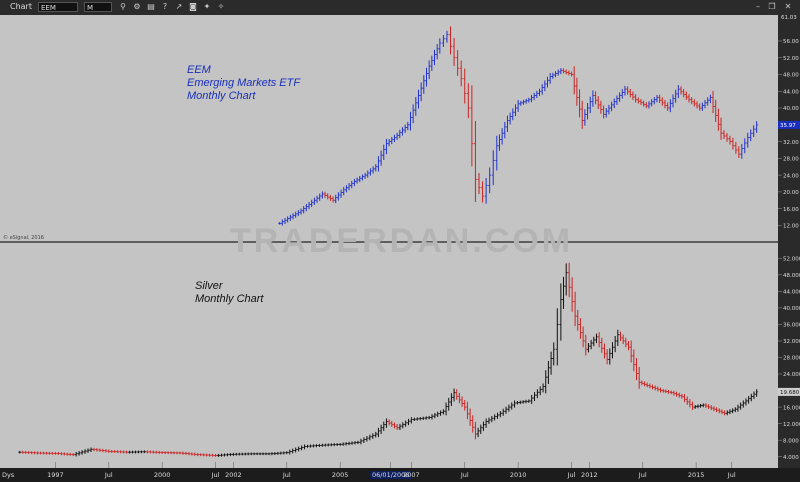 This screenshot has width=800, height=482. What do you see at coordinates (402, 241) in the screenshot?
I see `watermark: TRADERDAN.COM` at bounding box center [402, 241].